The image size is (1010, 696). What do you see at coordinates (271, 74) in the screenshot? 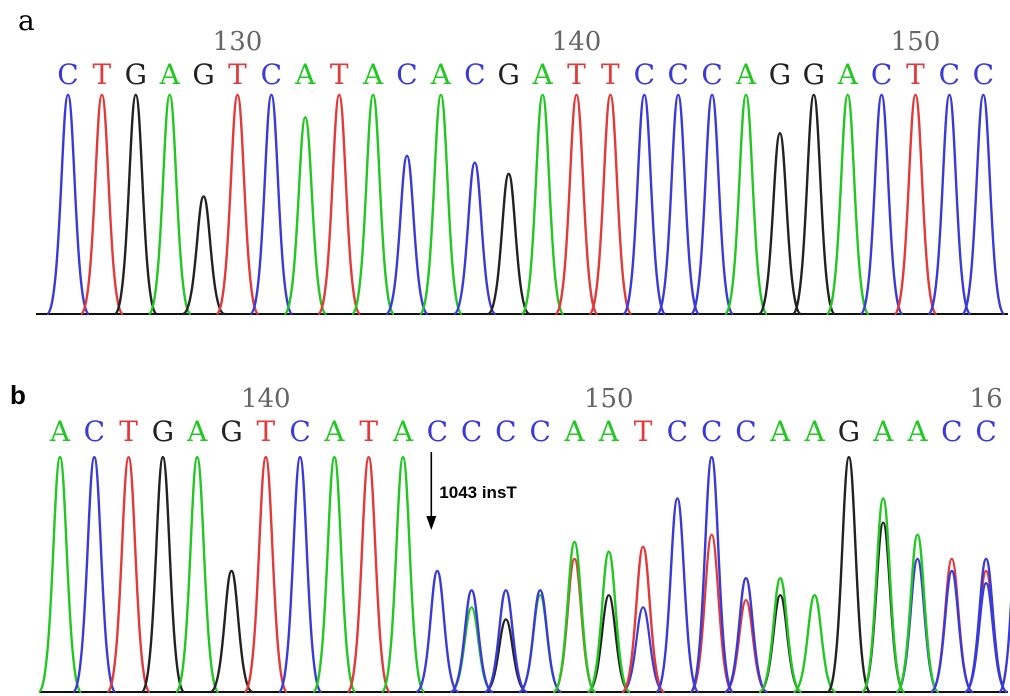
I see `base-call-6: C` at bounding box center [271, 74].